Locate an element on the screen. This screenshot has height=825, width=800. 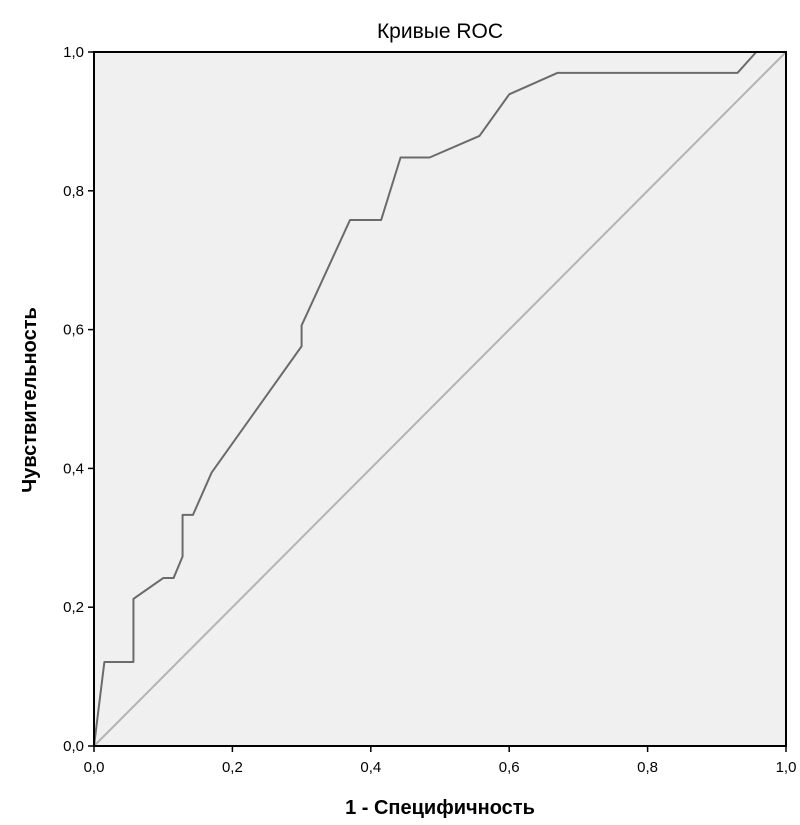
y-tick-label: 0,6 is located at coordinates (73, 330).